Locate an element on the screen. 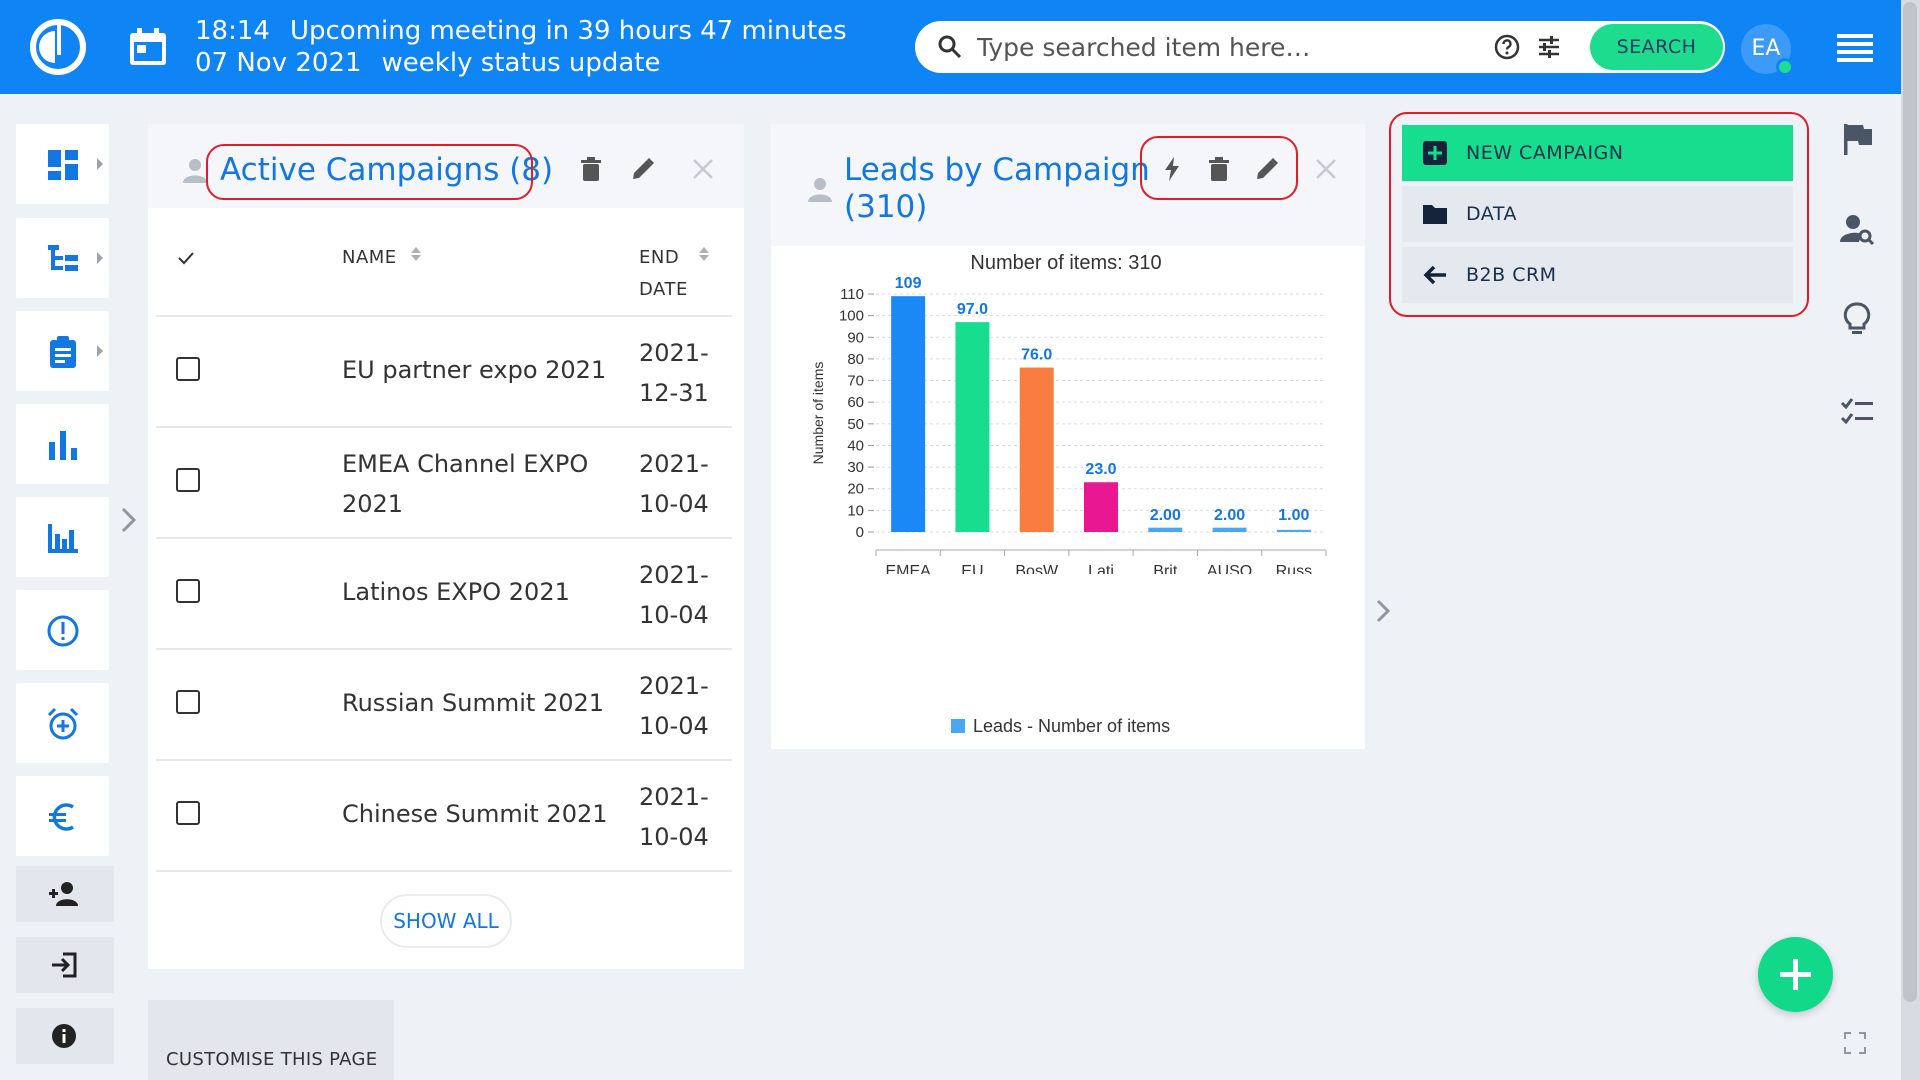 This screenshot has height=1080, width=1920. nav-reports is located at coordinates (62, 444).